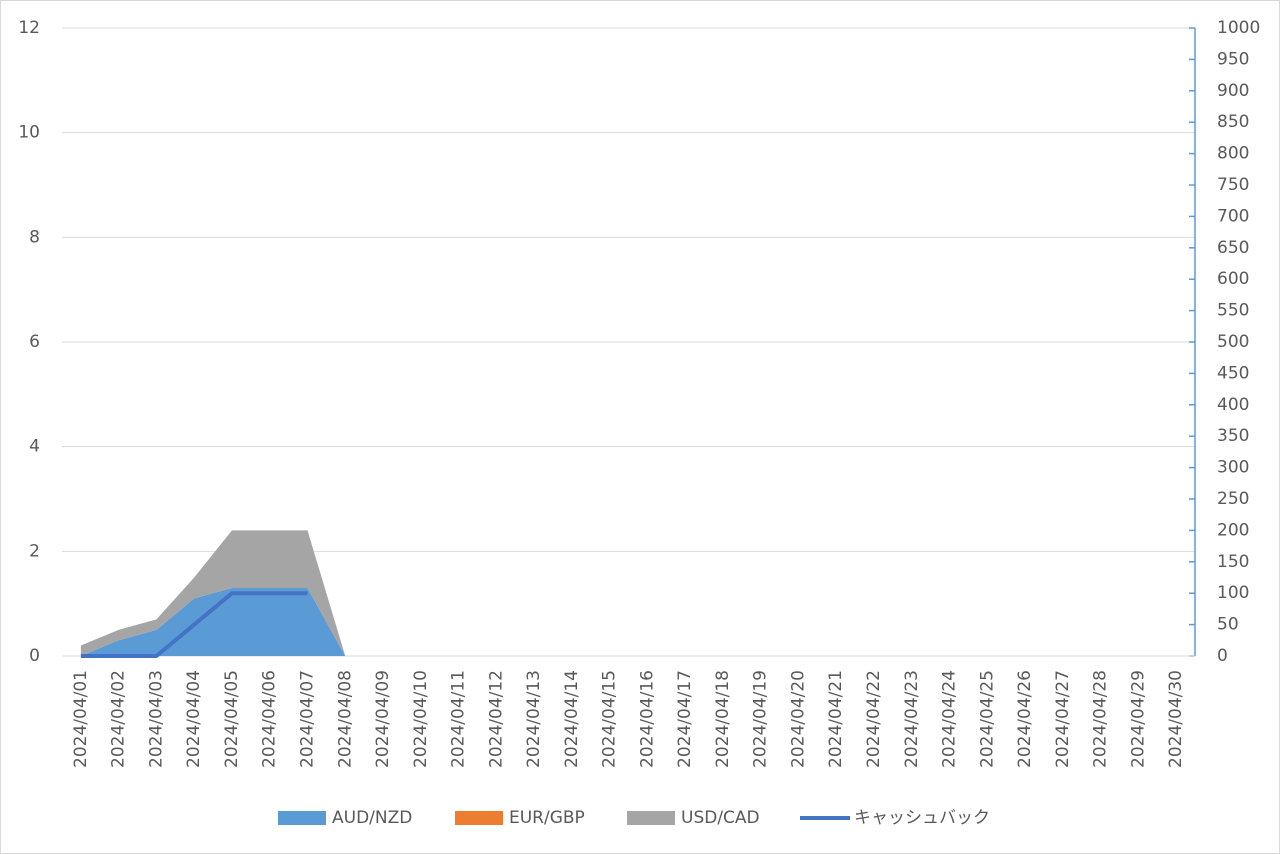  Describe the element at coordinates (1233, 562) in the screenshot. I see `y2-tick-label: 150` at that location.